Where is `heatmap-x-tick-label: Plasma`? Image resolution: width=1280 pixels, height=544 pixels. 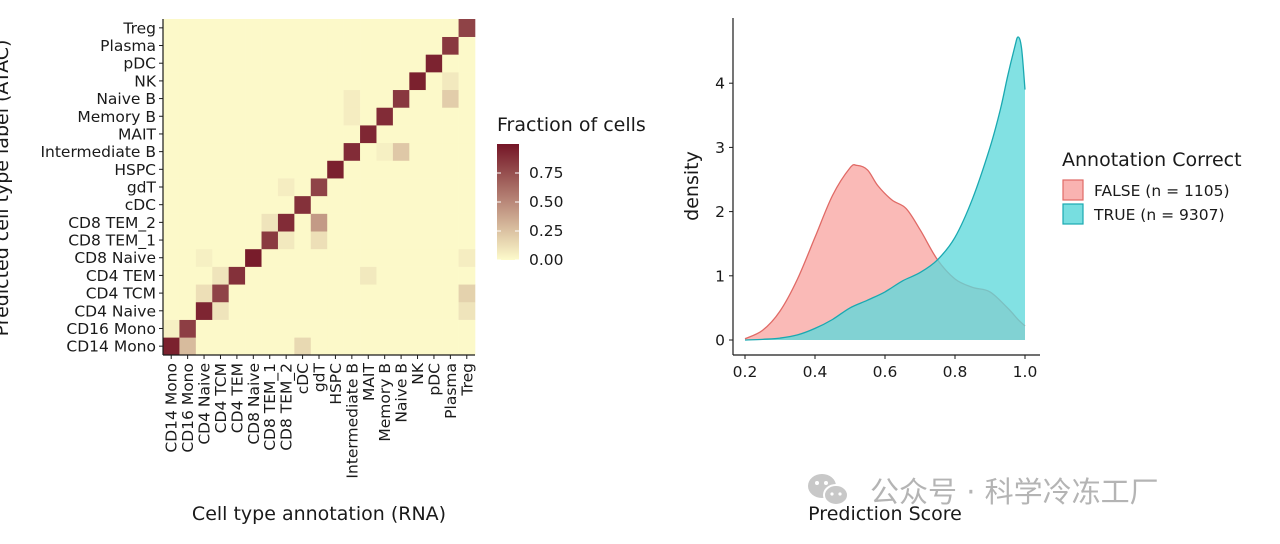 heatmap-x-tick-label: Plasma is located at coordinates (451, 391).